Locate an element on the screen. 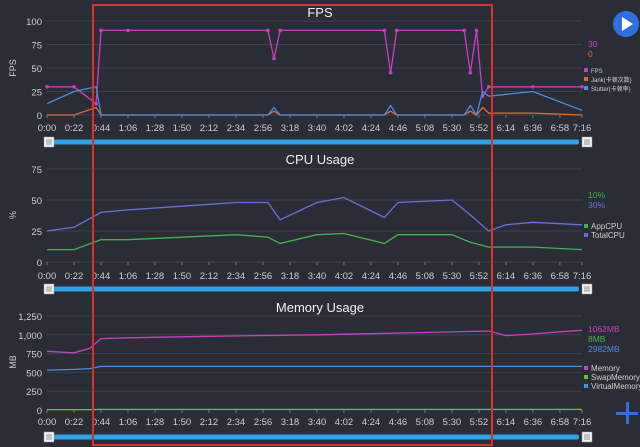  y-tick-label: 50 is located at coordinates (36, 201).